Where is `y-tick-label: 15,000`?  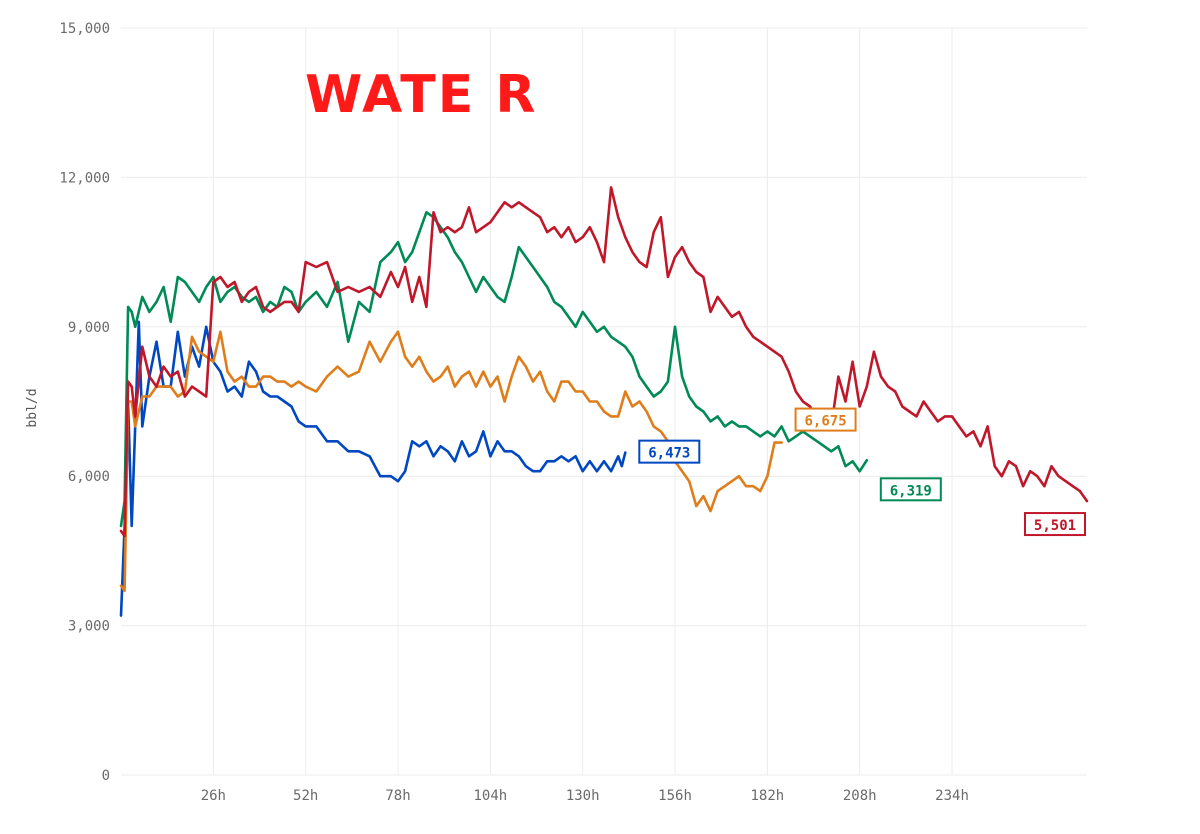 y-tick-label: 15,000 is located at coordinates (84, 29).